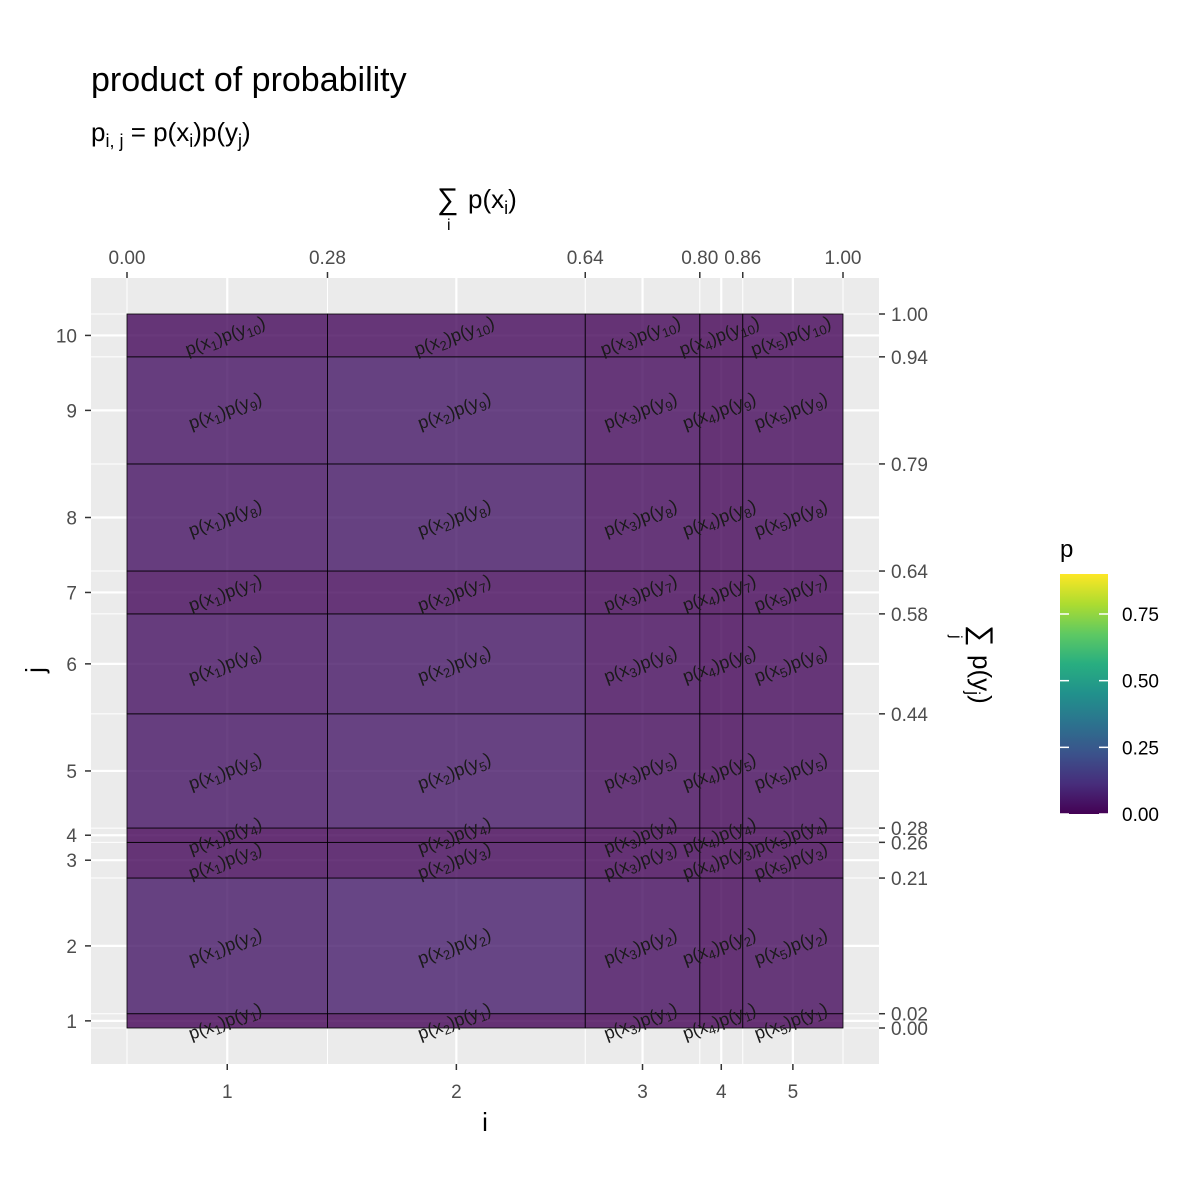 The height and width of the screenshot is (1200, 1200). Describe the element at coordinates (642, 1092) in the screenshot. I see `x-tick-label: 3` at that location.